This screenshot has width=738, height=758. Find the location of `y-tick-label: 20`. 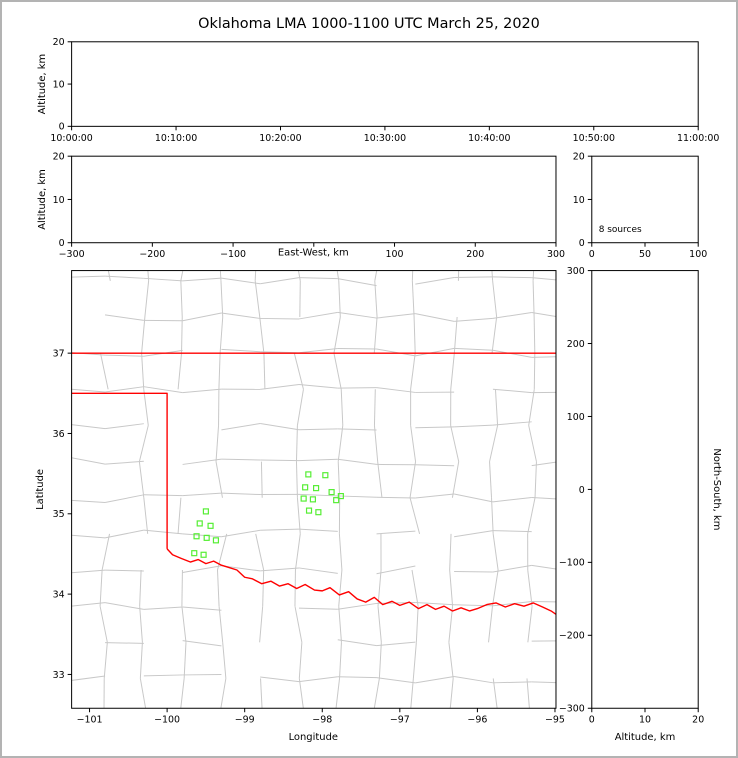

y-tick-label: 20 is located at coordinates (59, 42).